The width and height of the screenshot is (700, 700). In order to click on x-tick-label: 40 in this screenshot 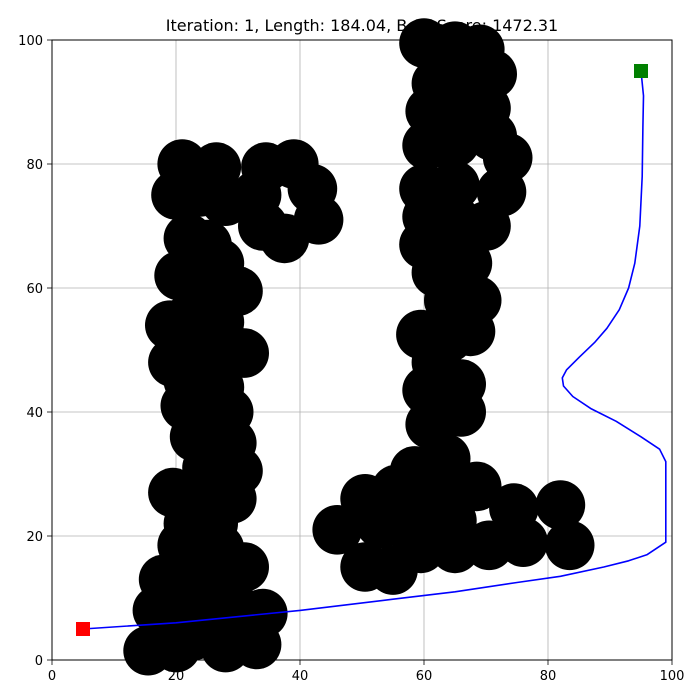, I will do `click(300, 676)`.